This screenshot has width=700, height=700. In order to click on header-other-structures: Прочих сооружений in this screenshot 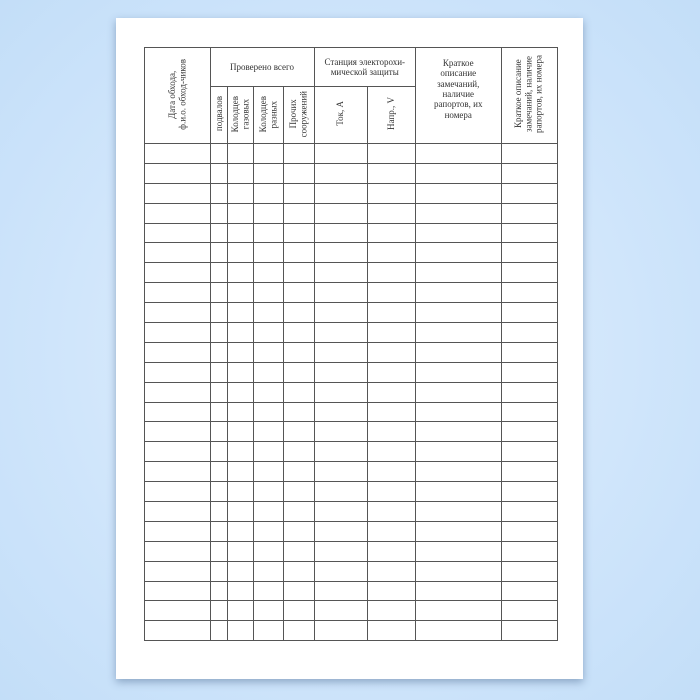, I will do `click(298, 115)`.